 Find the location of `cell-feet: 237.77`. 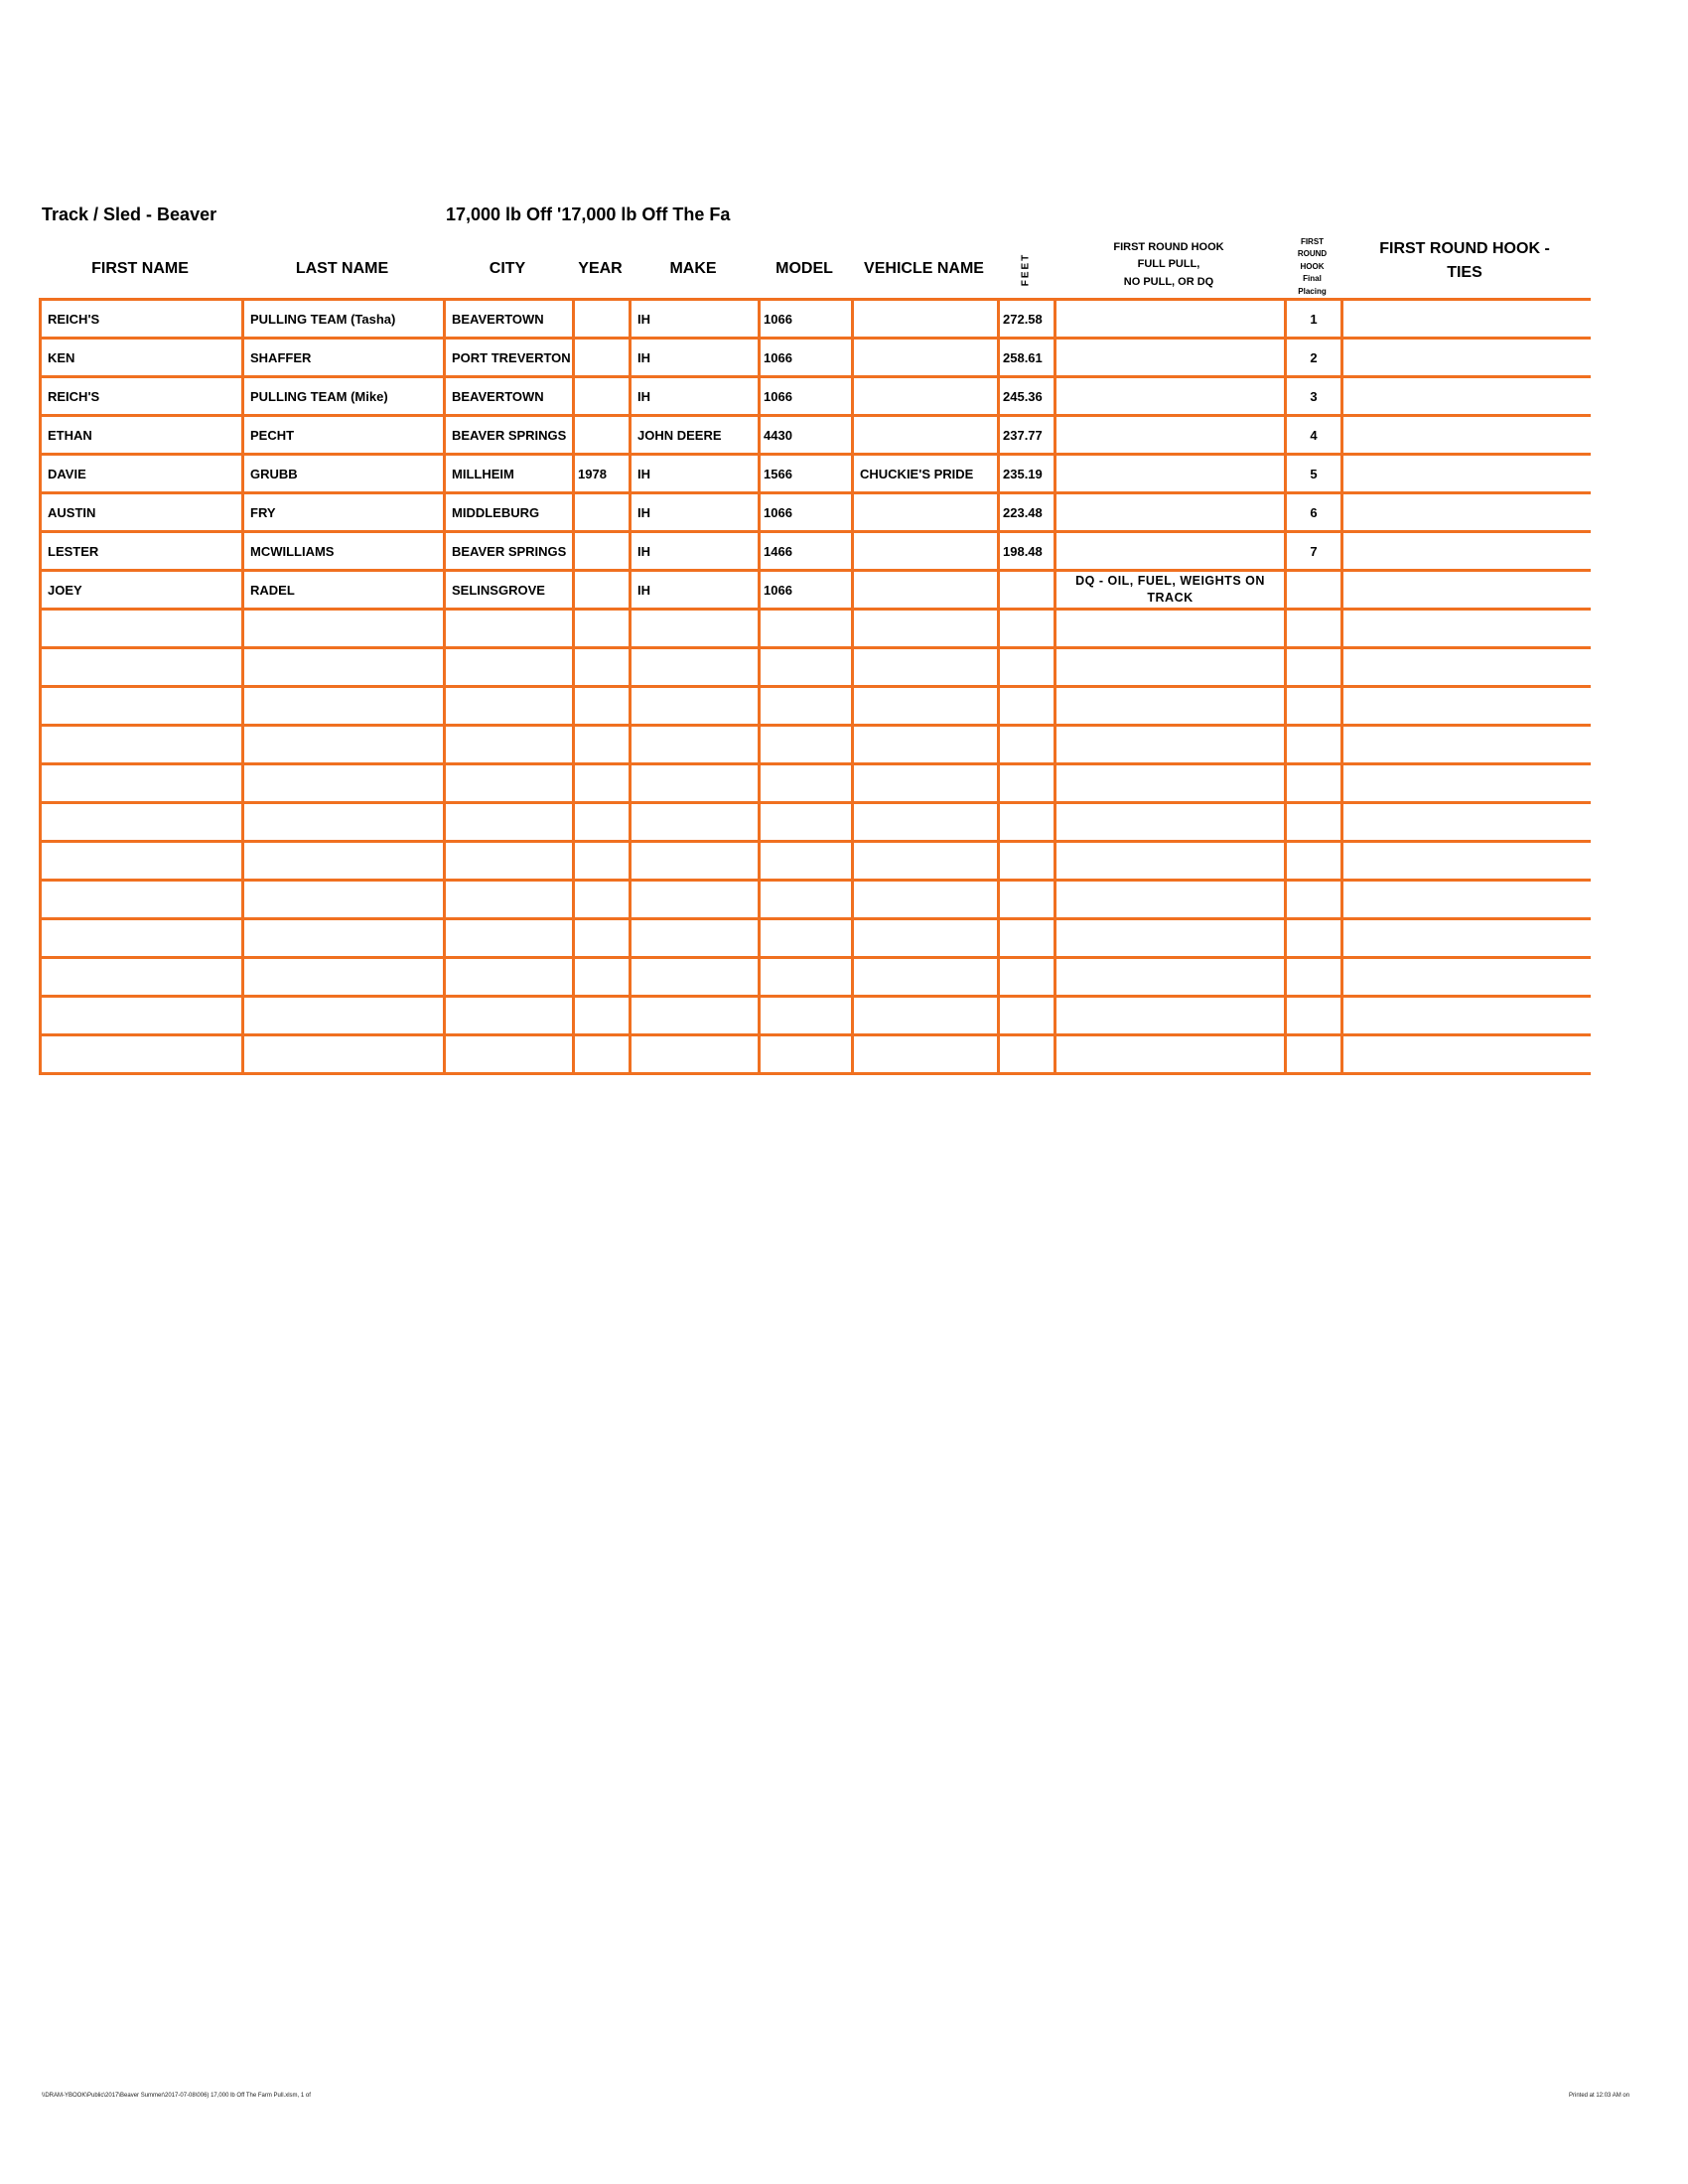

cell-feet: 237.77 is located at coordinates (1026, 435).